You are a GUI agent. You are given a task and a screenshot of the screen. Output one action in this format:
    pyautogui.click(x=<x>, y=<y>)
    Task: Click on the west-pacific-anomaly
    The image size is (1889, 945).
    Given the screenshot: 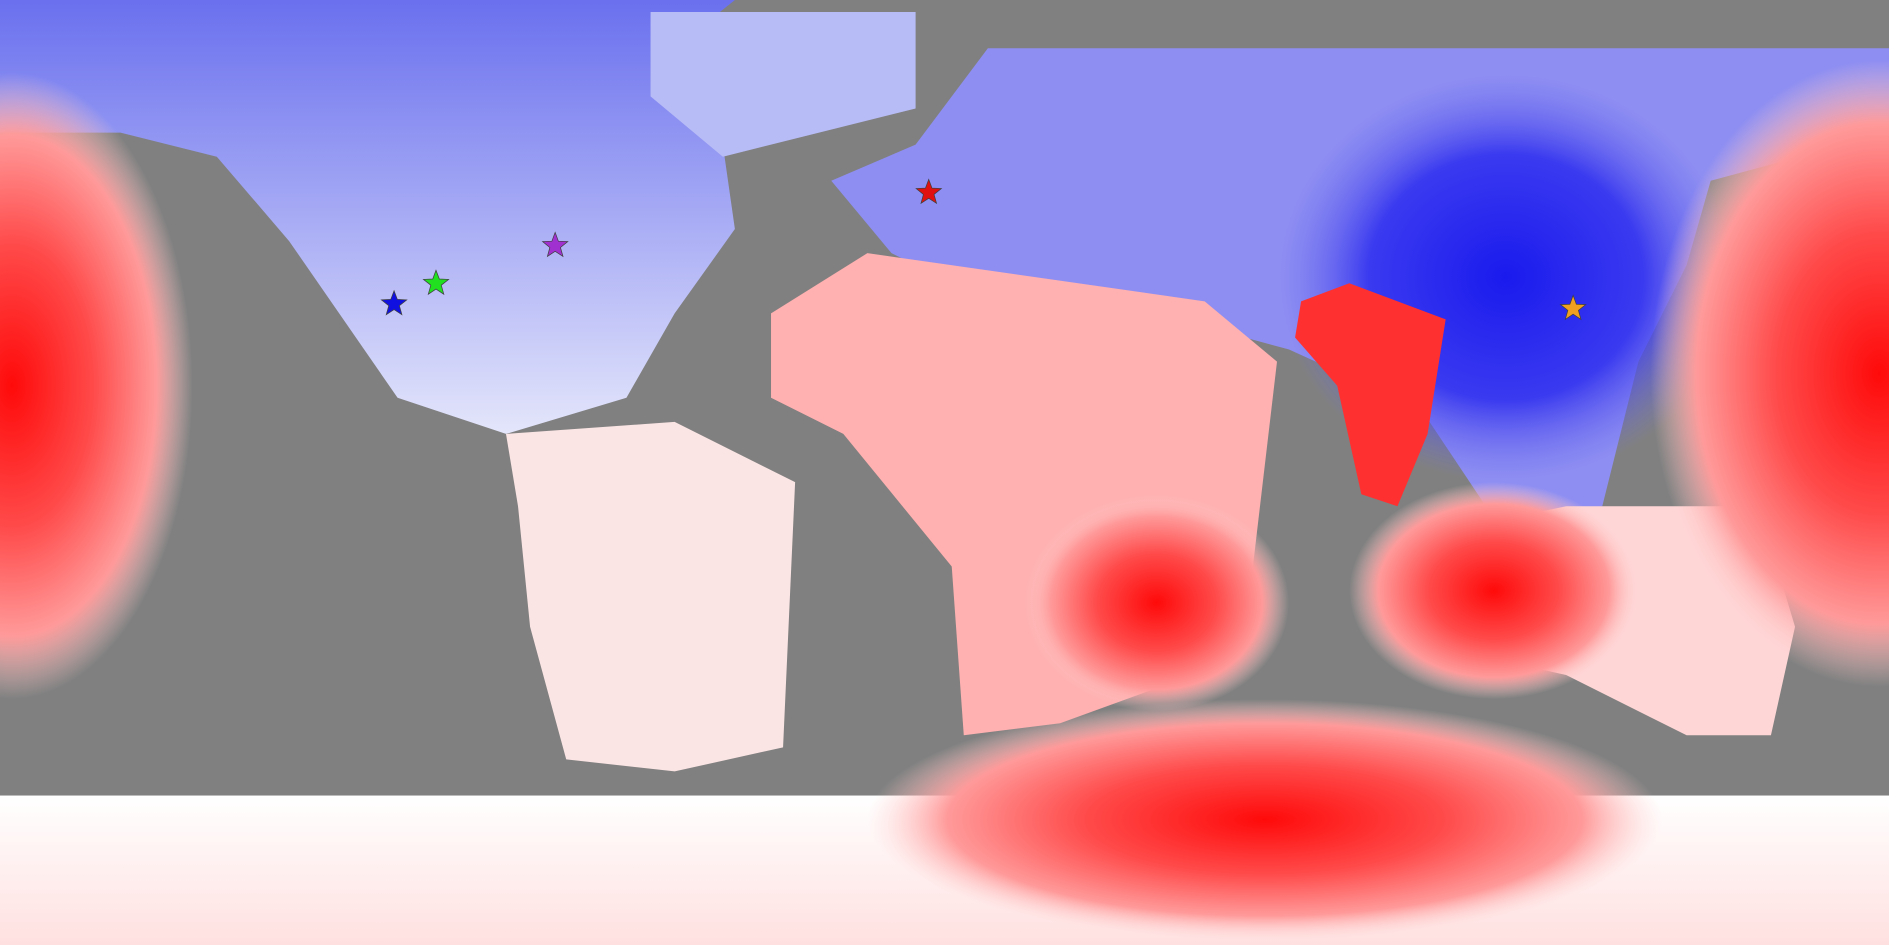 What is the action you would take?
    pyautogui.click(x=96, y=386)
    